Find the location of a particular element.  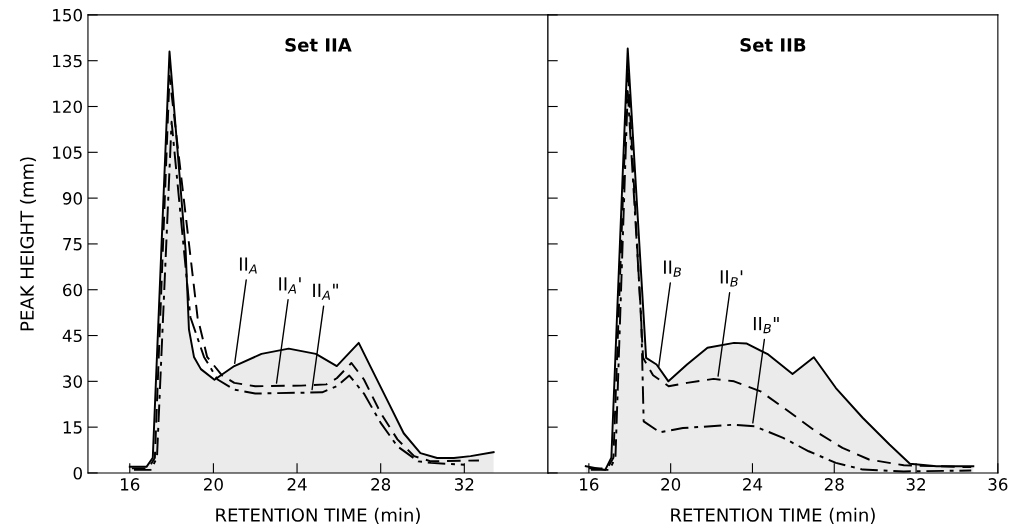

annotation: II$_{B}$" is located at coordinates (766, 325).